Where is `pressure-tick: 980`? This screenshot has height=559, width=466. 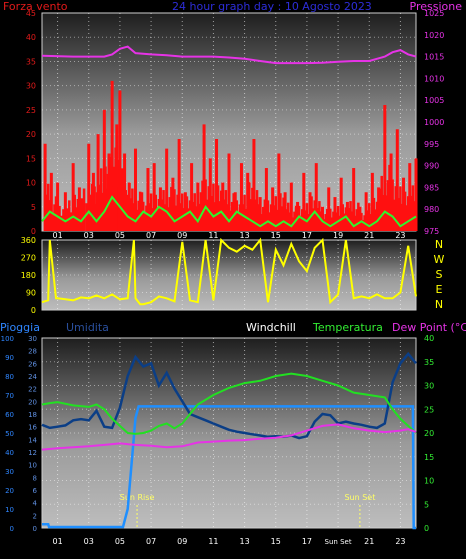 pressure-tick: 980 is located at coordinates (431, 209).